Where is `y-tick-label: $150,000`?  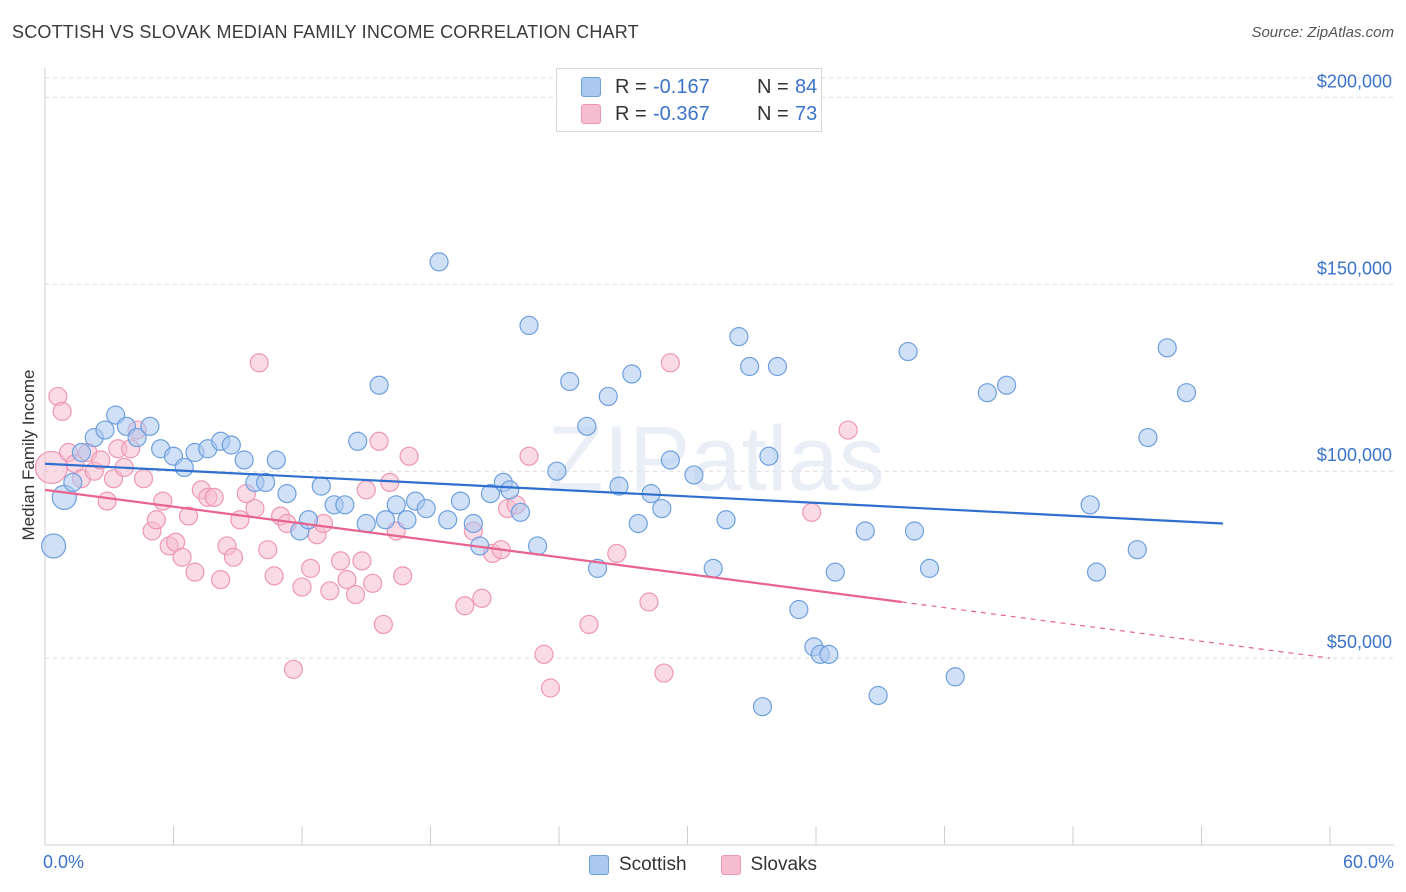 y-tick-label: $150,000 is located at coordinates (1354, 268).